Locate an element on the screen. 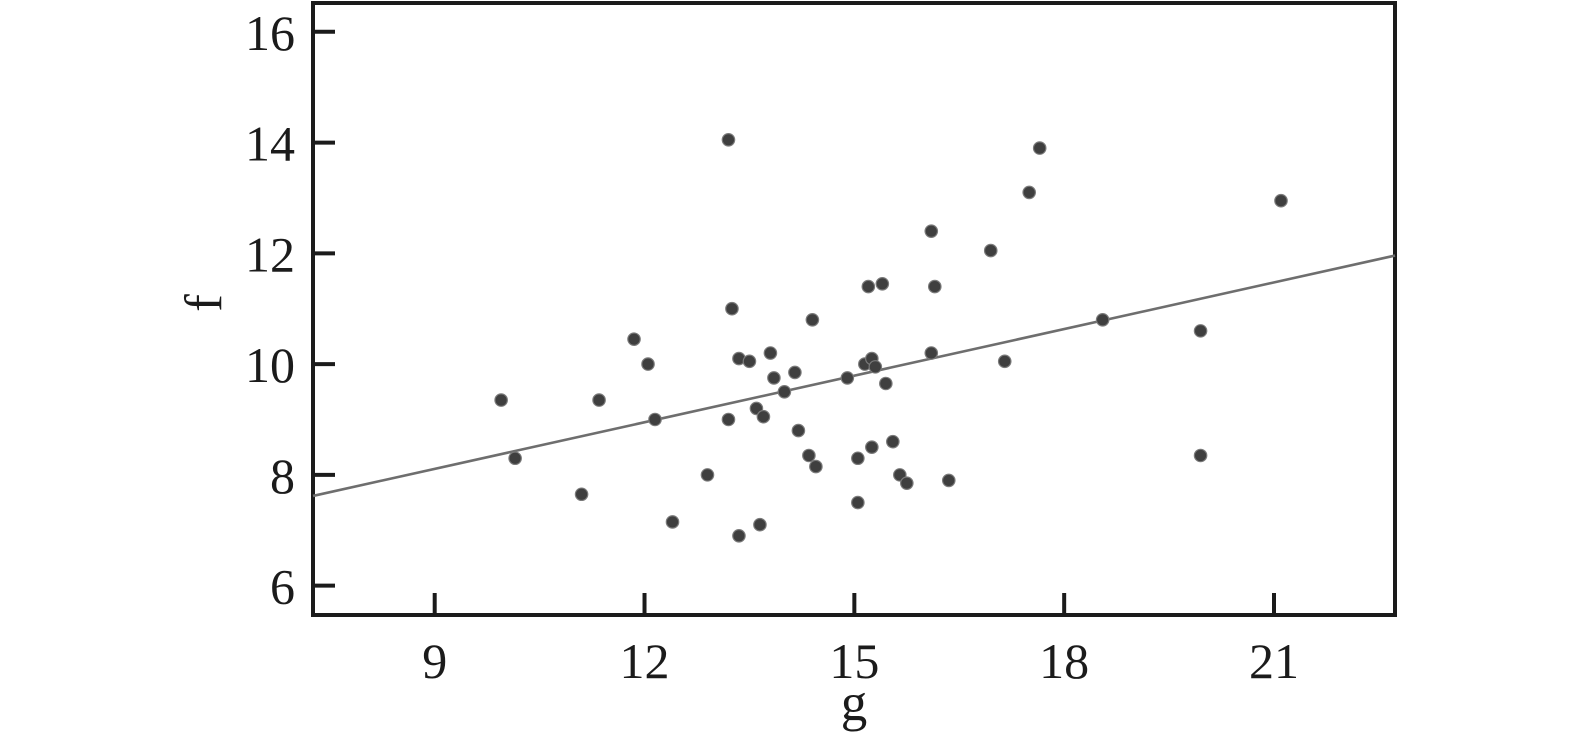  x-tick-label: 12 is located at coordinates (645, 661).